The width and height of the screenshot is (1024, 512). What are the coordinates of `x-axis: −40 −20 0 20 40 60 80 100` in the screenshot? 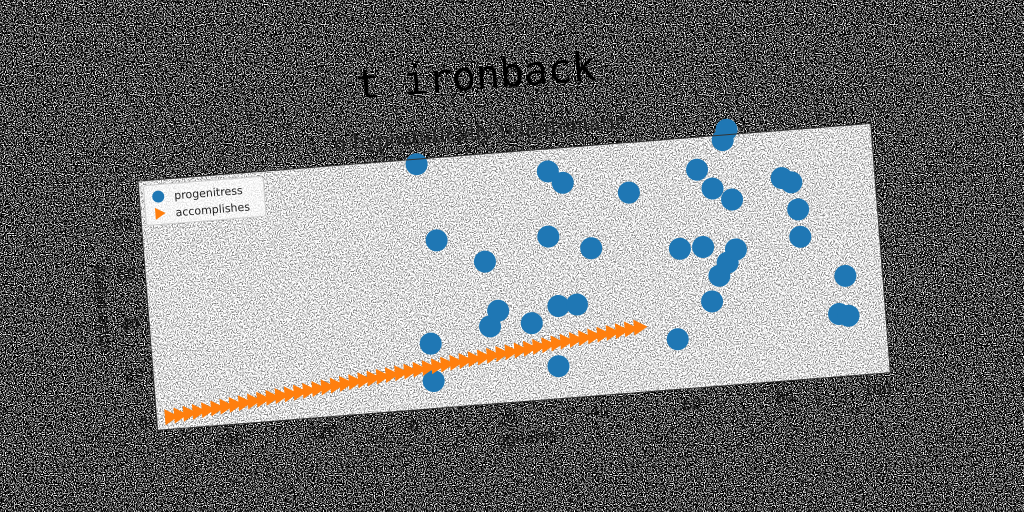 It's located at (552, 412).